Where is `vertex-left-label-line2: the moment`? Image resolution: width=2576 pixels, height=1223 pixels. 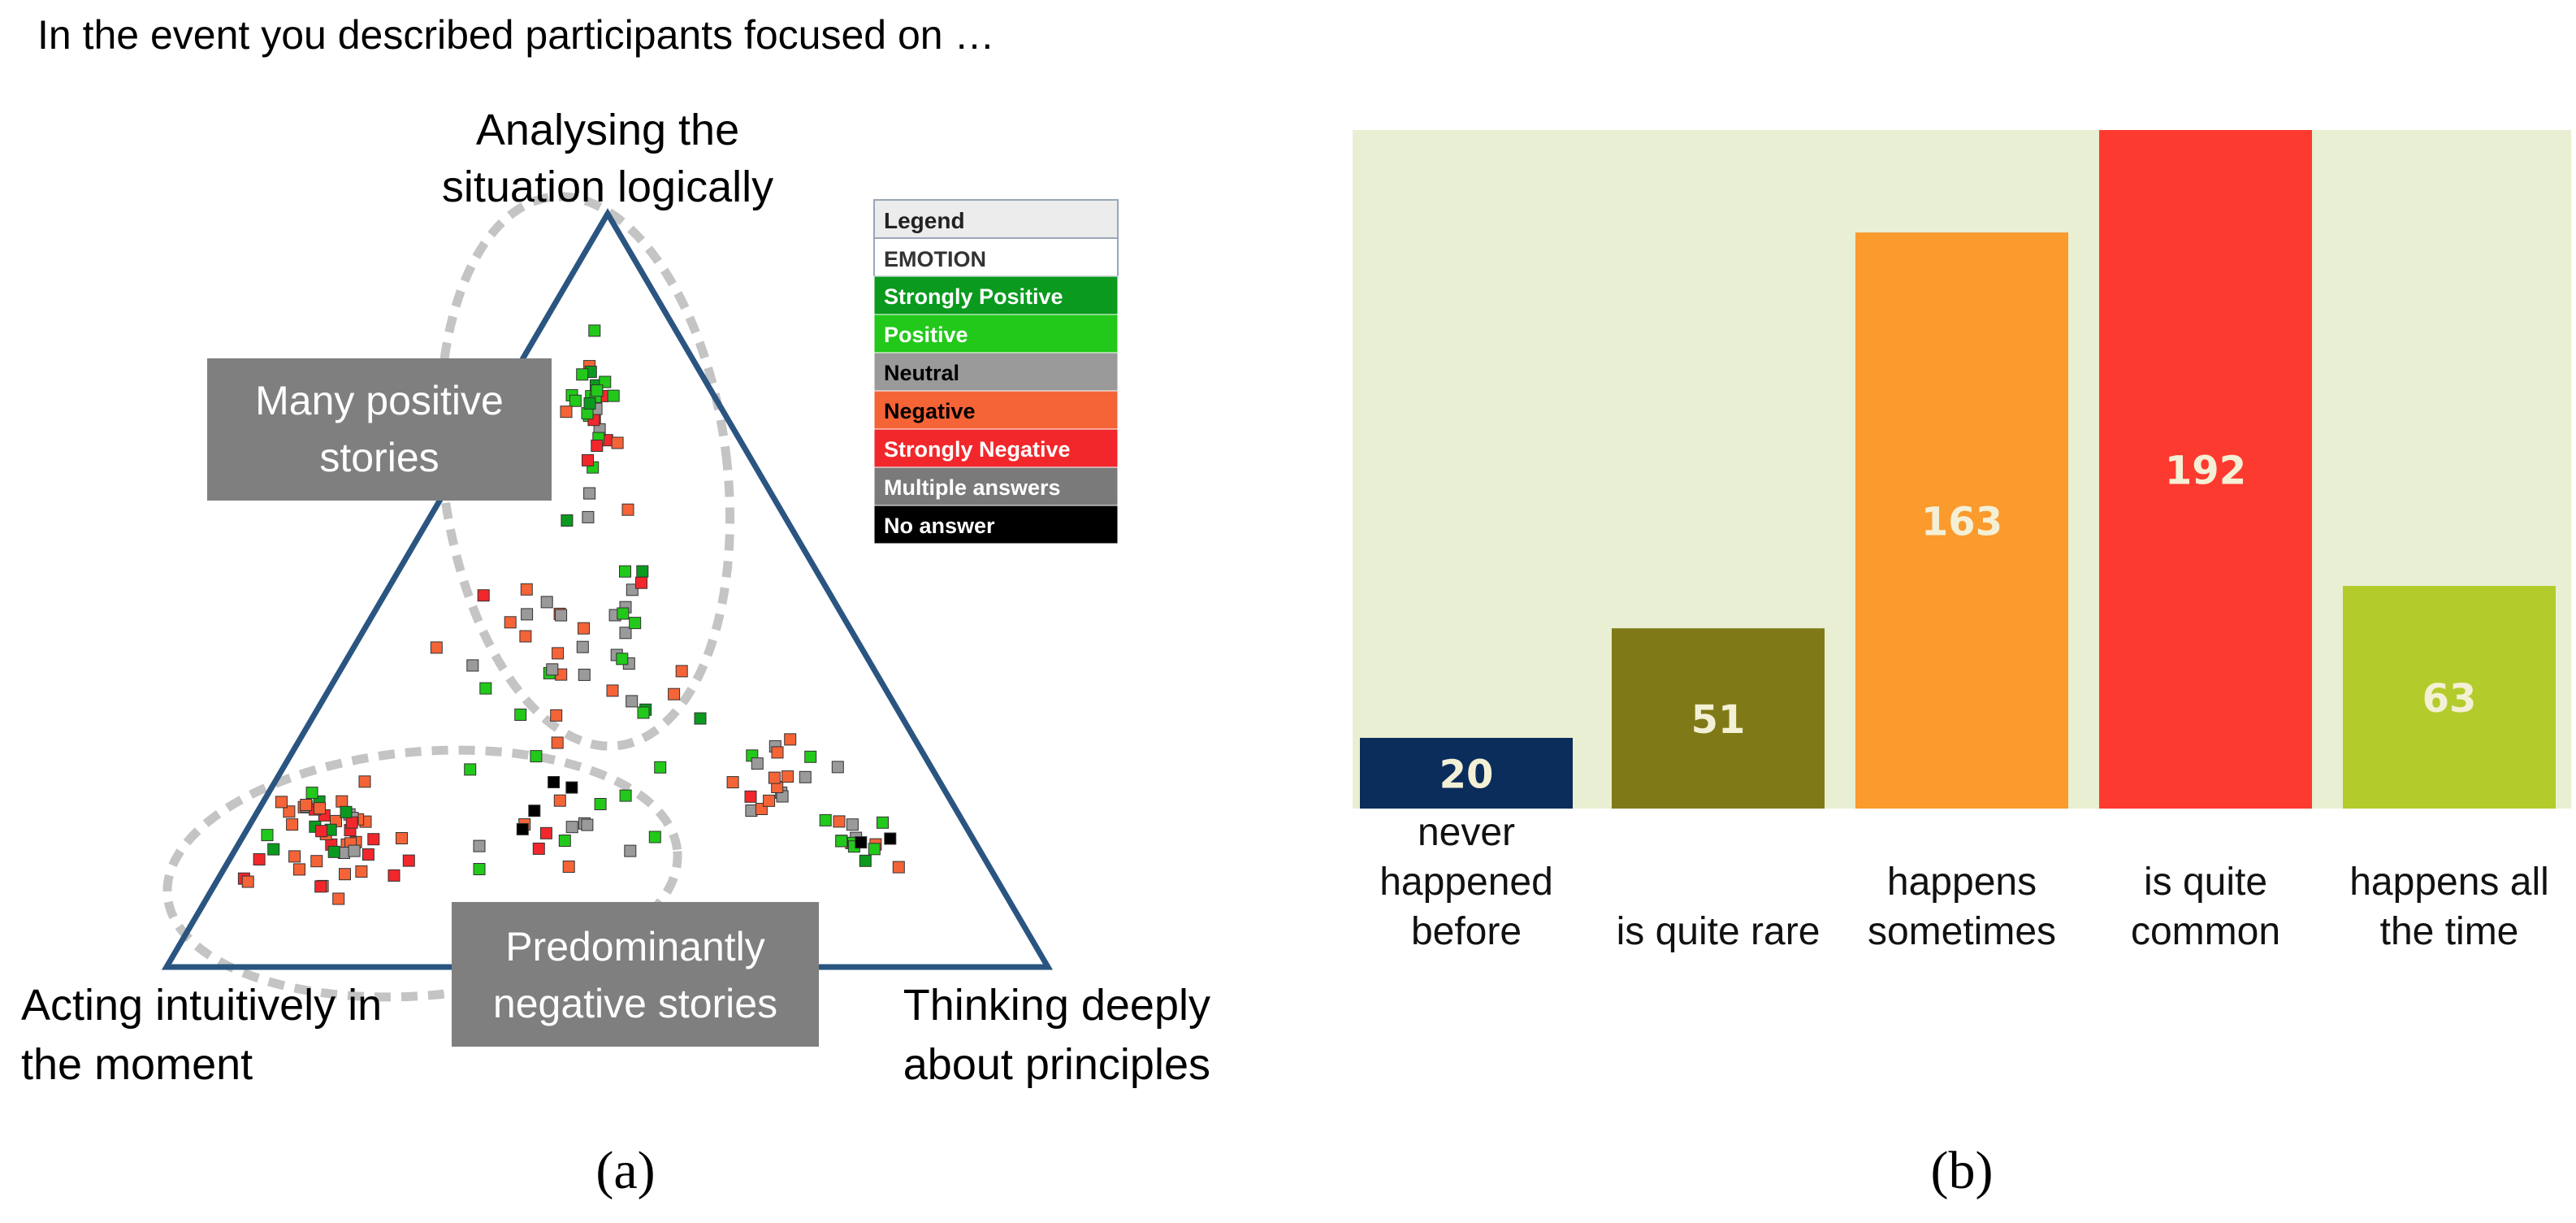
vertex-left-label-line2: the moment is located at coordinates (137, 1064).